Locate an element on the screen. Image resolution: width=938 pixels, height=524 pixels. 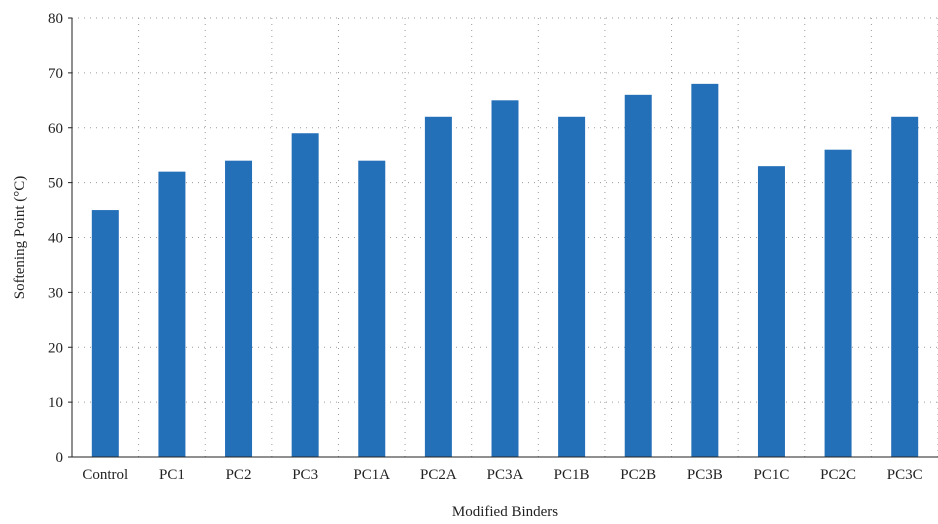
x-tick-label: PC3B is located at coordinates (705, 475).